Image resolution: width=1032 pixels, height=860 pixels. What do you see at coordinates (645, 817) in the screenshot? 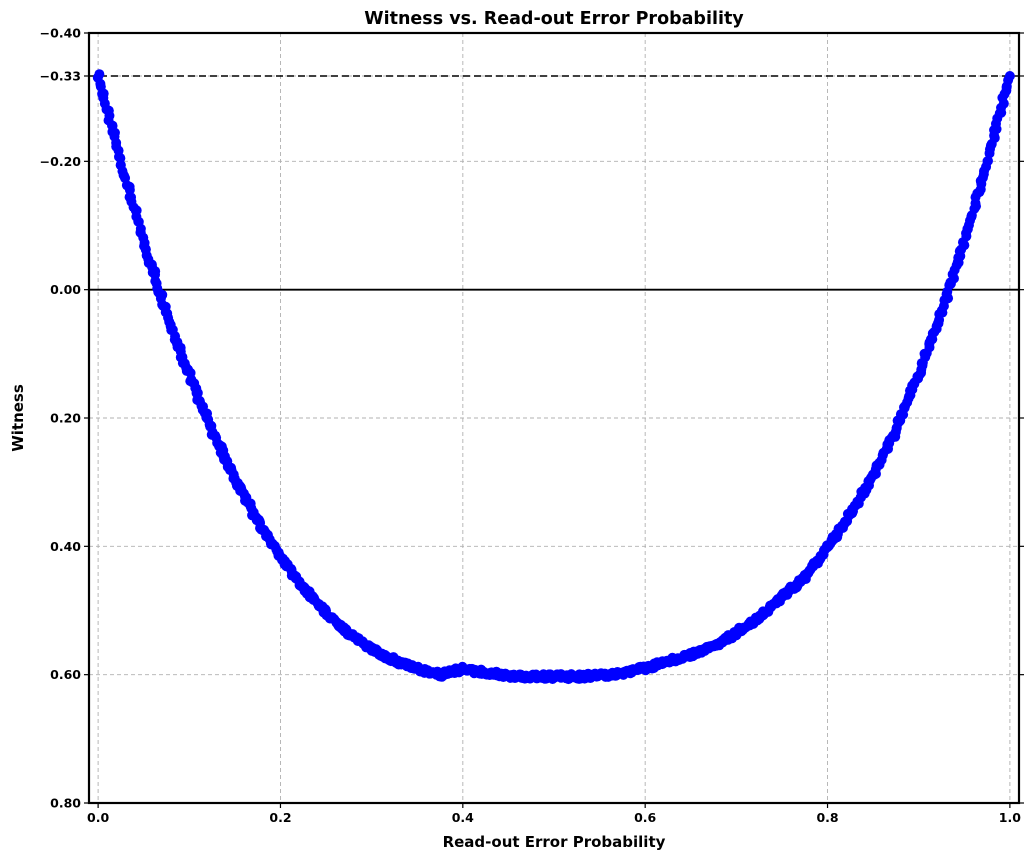
I see `x-tick-label: 0.6` at bounding box center [645, 817].